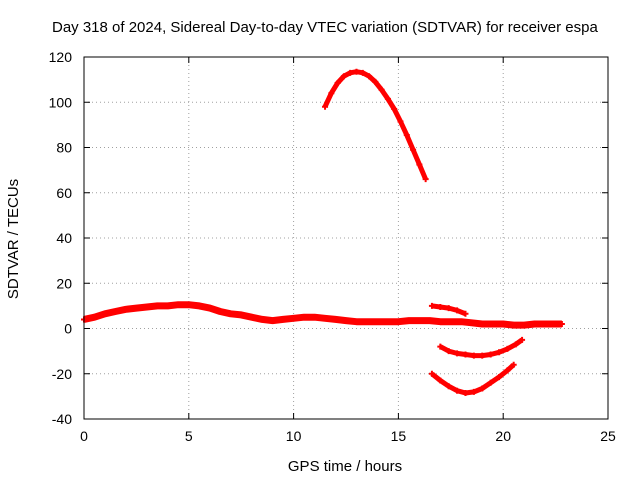 The image size is (640, 480). What do you see at coordinates (84, 436) in the screenshot?
I see `x-tick-label: 0` at bounding box center [84, 436].